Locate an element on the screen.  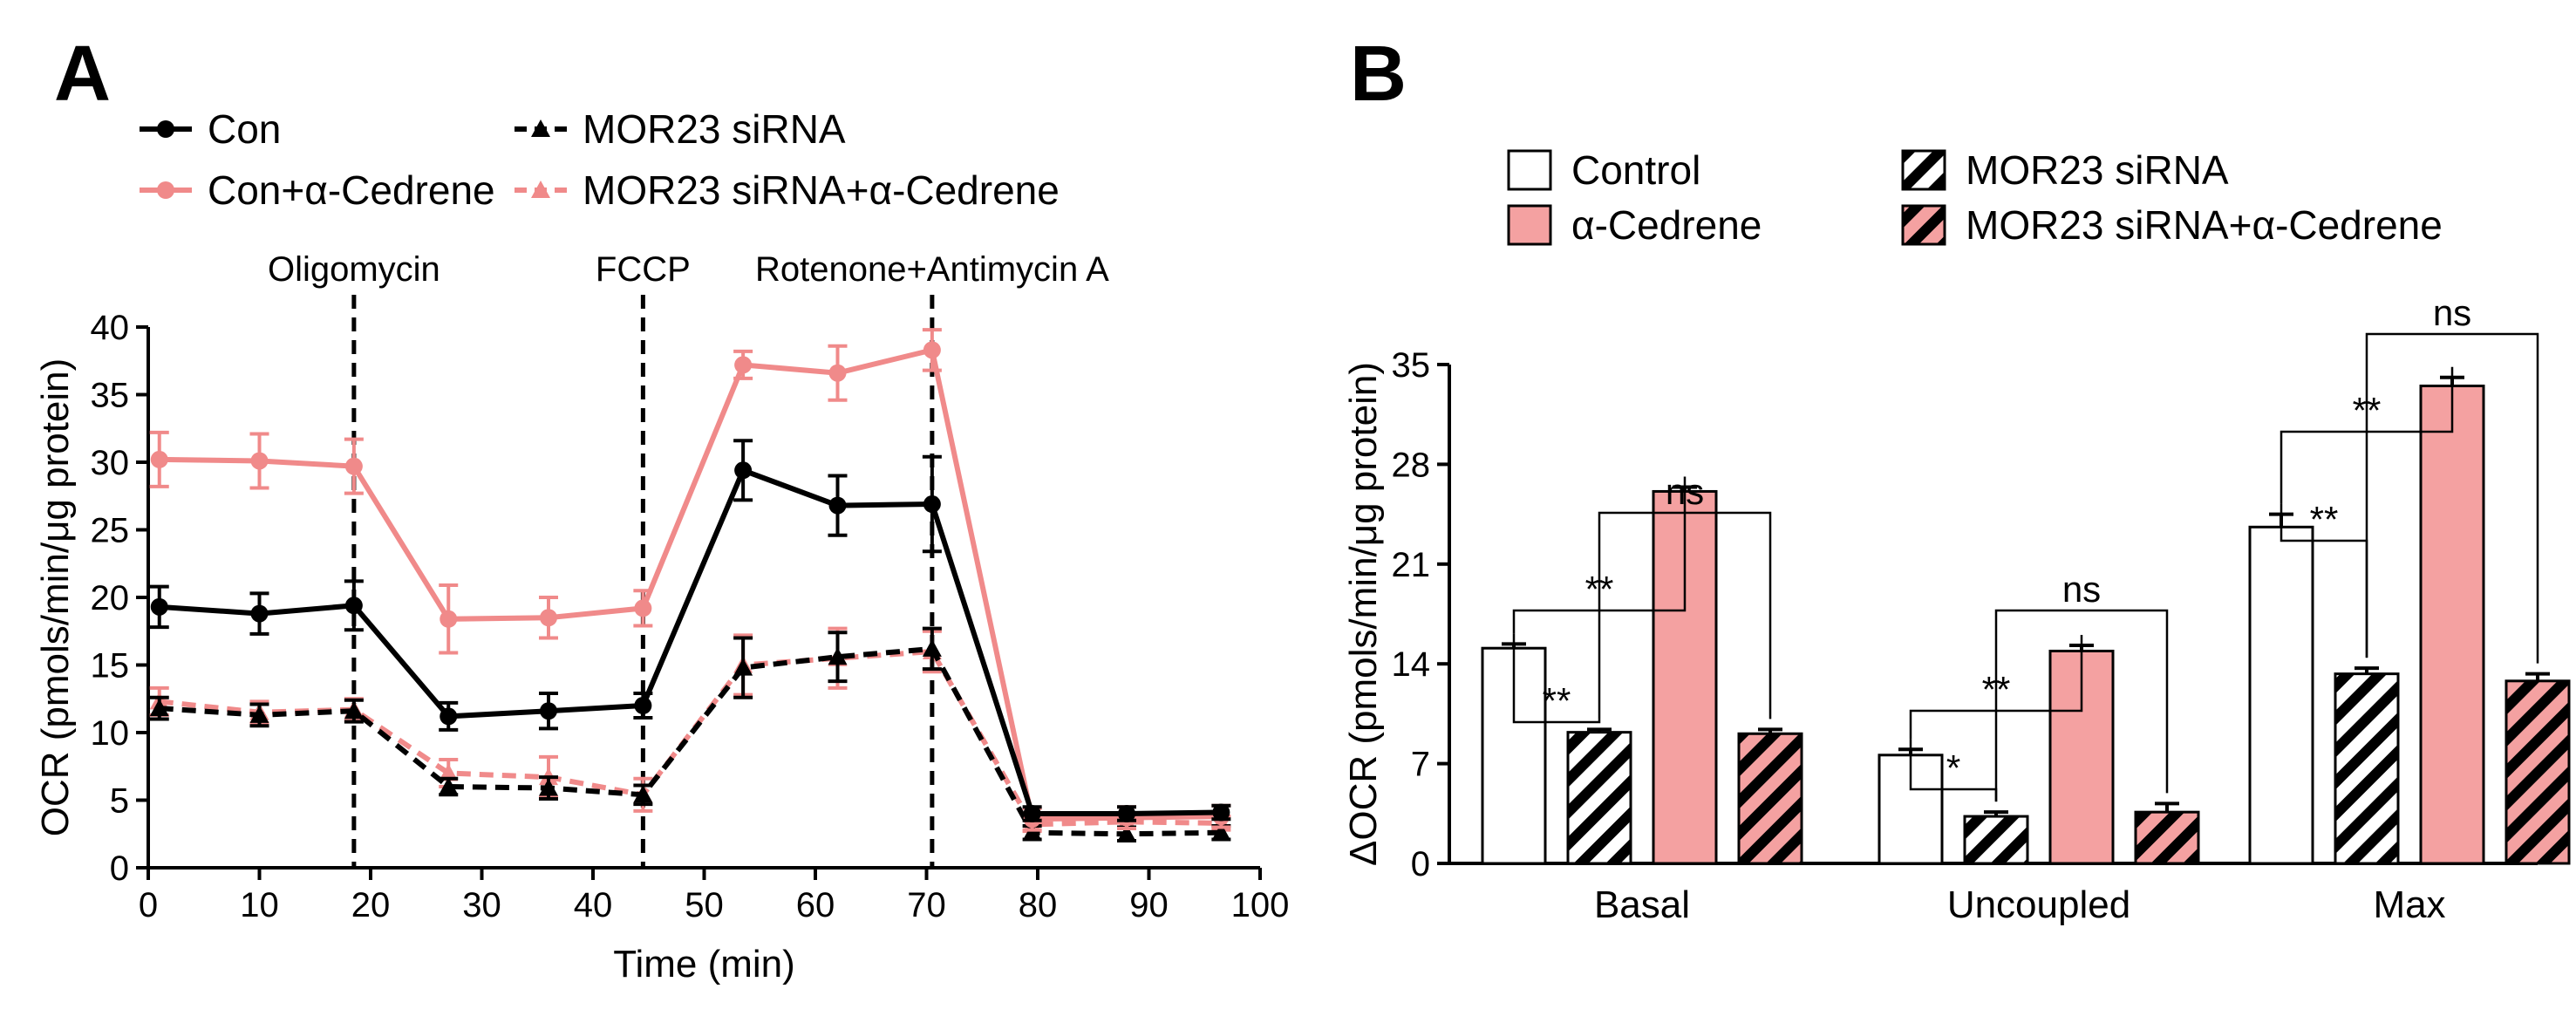
y-tick-label: 7 is located at coordinates (1420, 765).